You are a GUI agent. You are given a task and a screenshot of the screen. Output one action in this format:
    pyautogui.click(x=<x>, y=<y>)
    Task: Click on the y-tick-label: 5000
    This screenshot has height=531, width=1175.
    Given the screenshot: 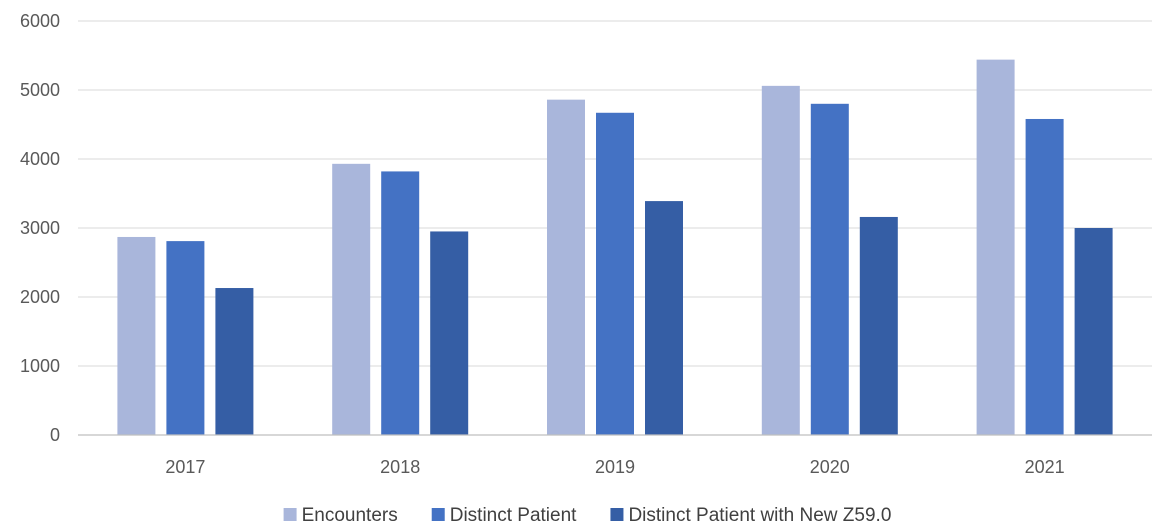 What is the action you would take?
    pyautogui.click(x=40, y=90)
    